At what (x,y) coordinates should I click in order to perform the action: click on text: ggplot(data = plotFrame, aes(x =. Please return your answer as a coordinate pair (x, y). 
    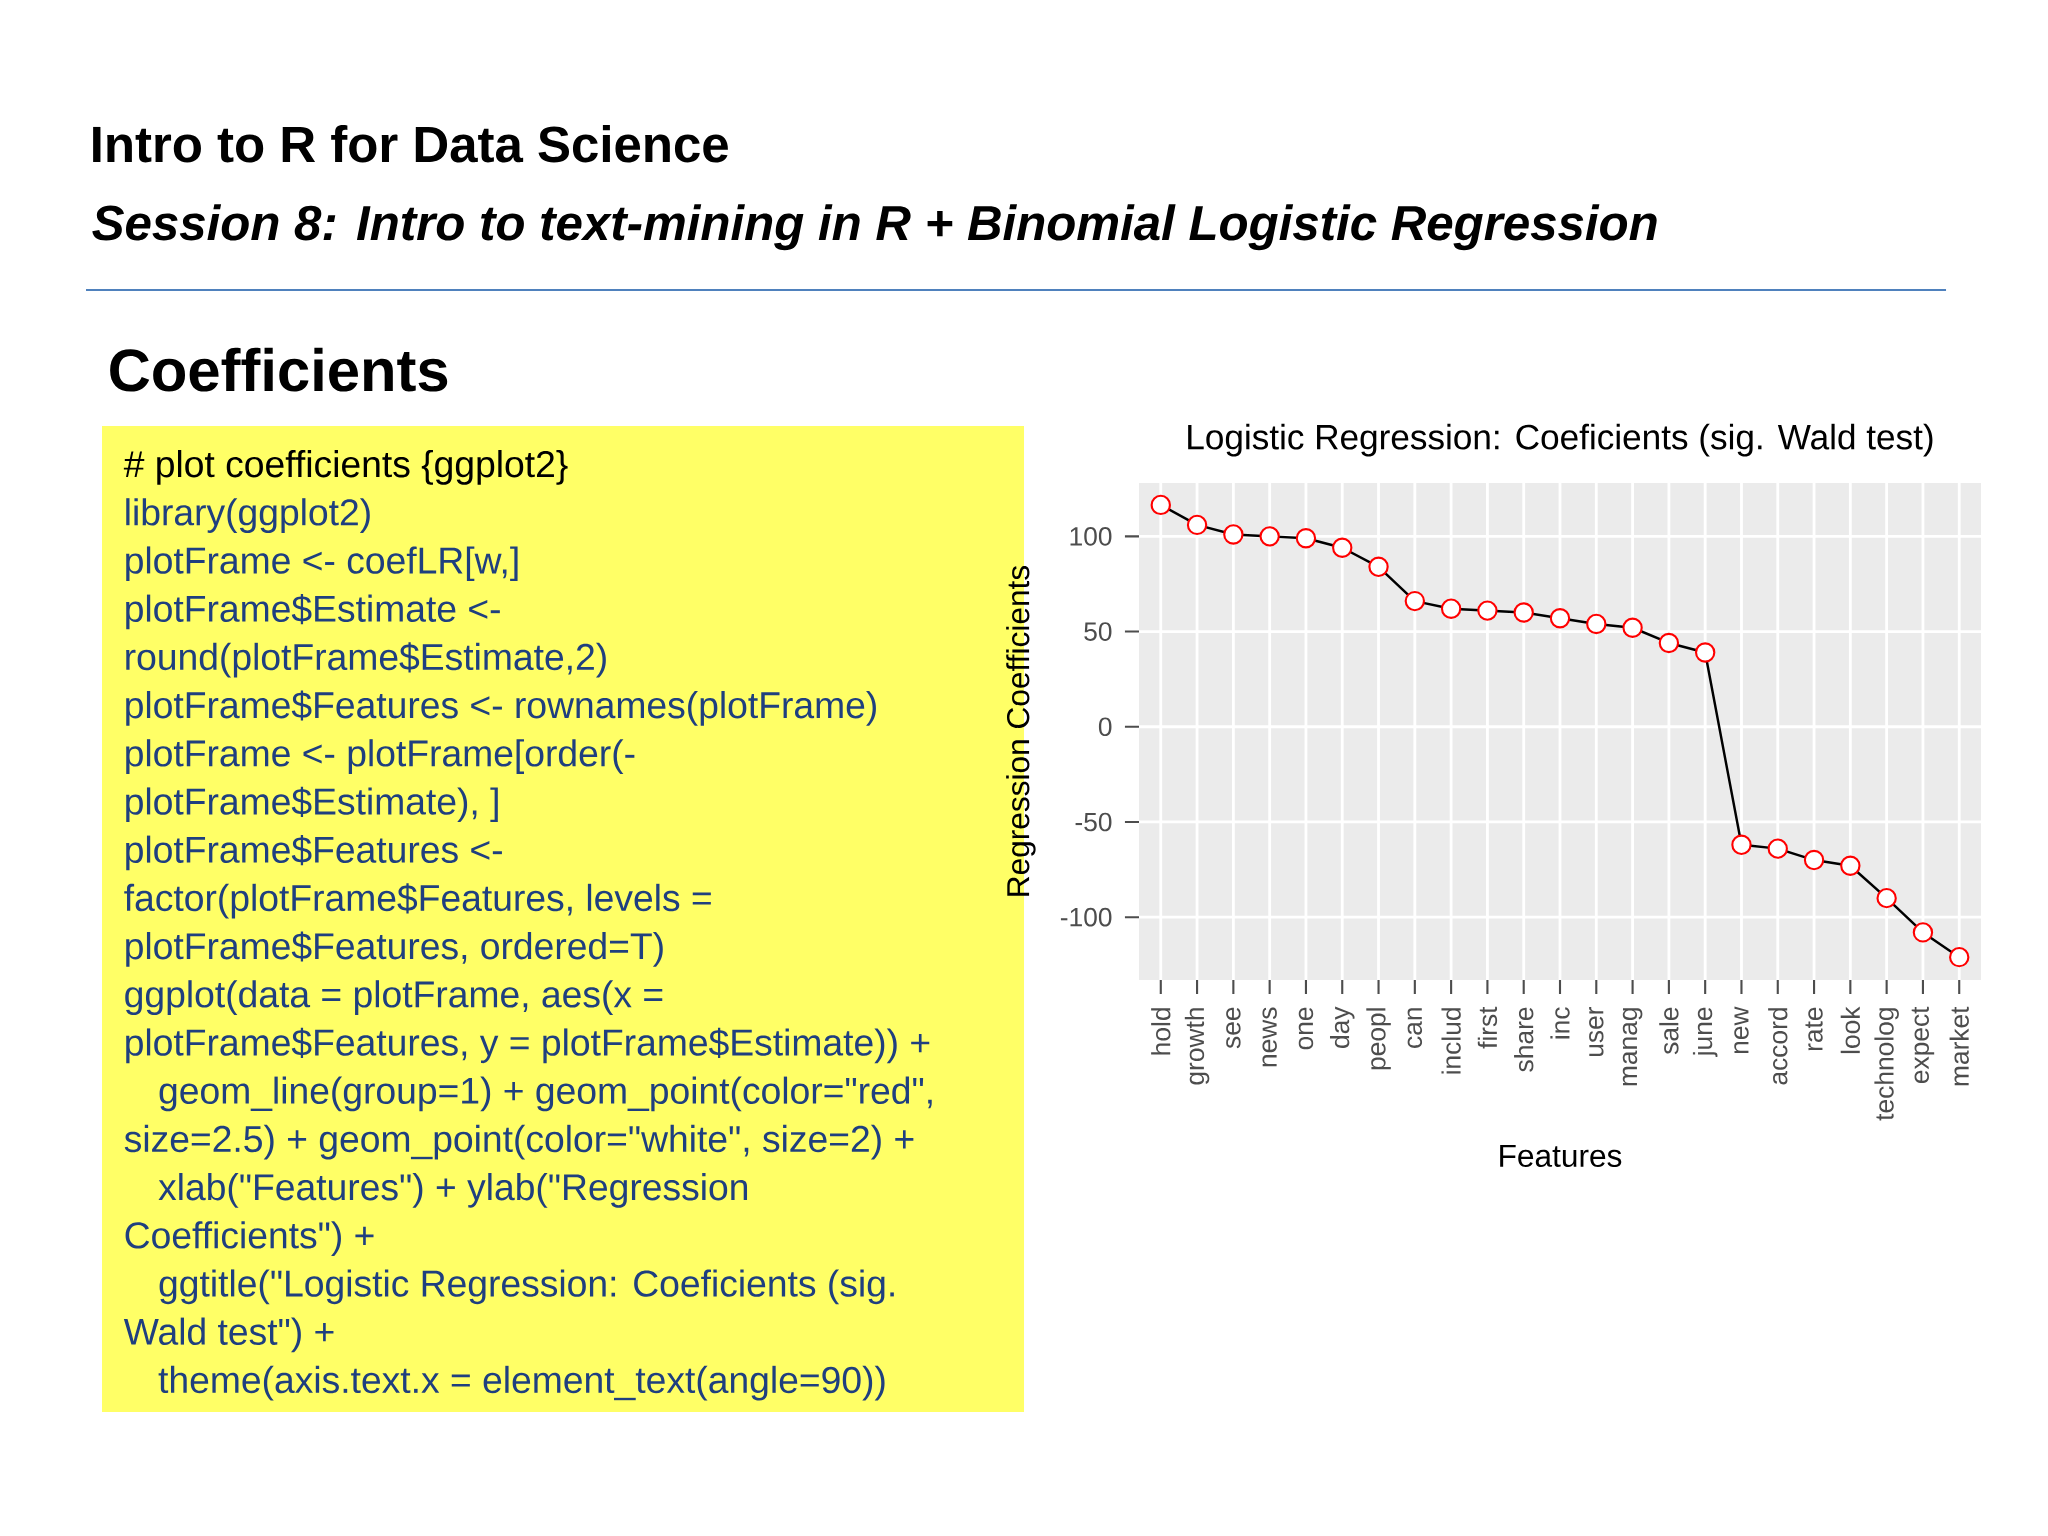
    Looking at the image, I should click on (394, 997).